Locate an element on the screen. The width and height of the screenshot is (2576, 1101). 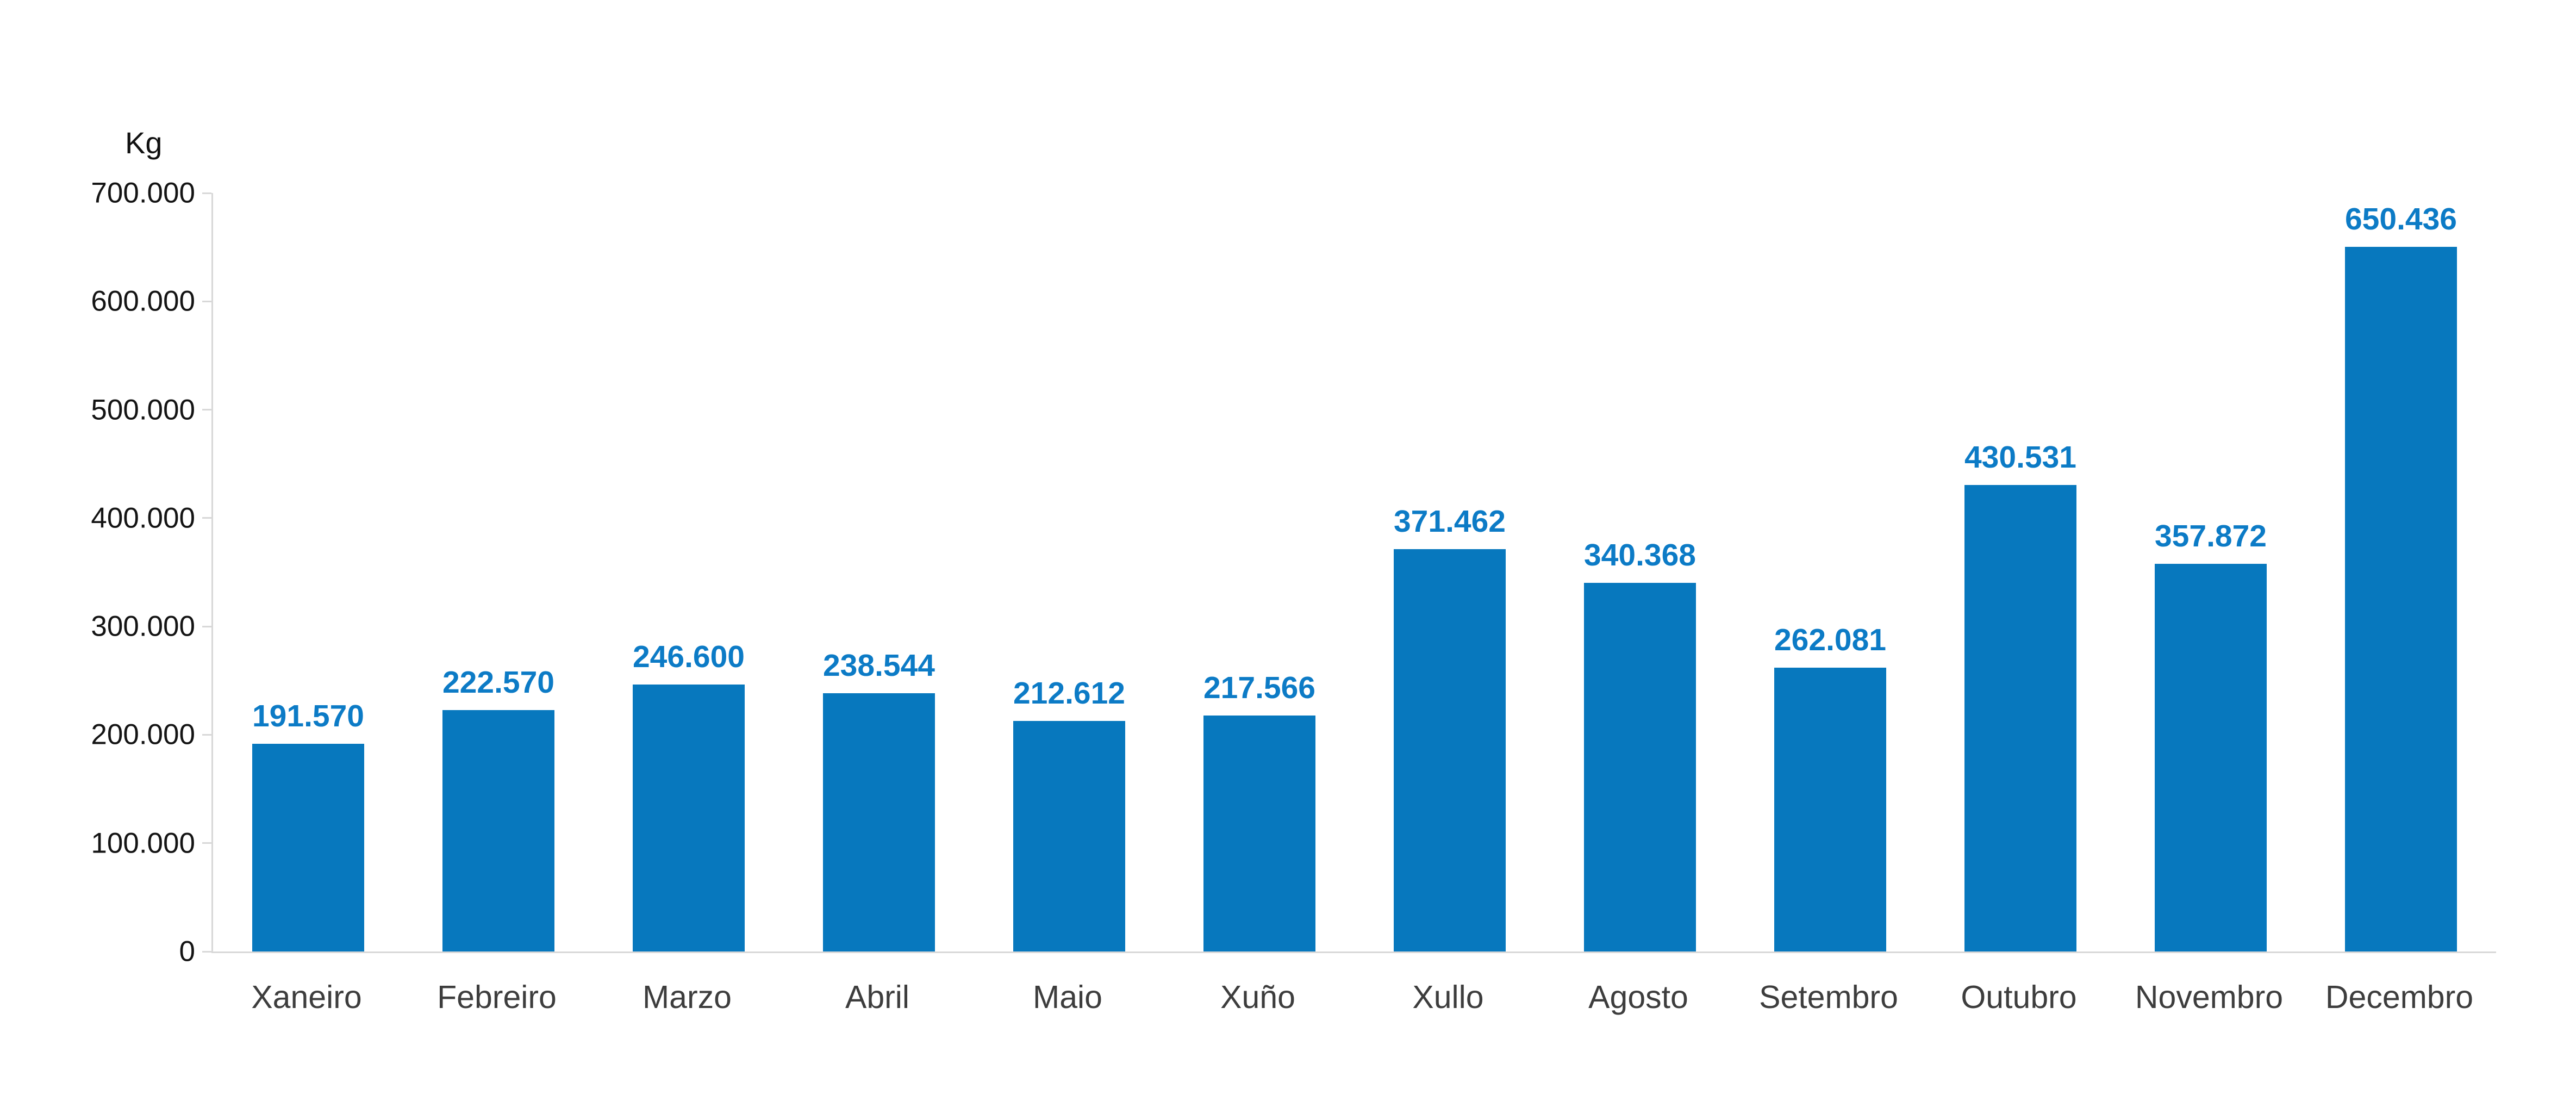
y-tick-label: 100.000 is located at coordinates (143, 843).